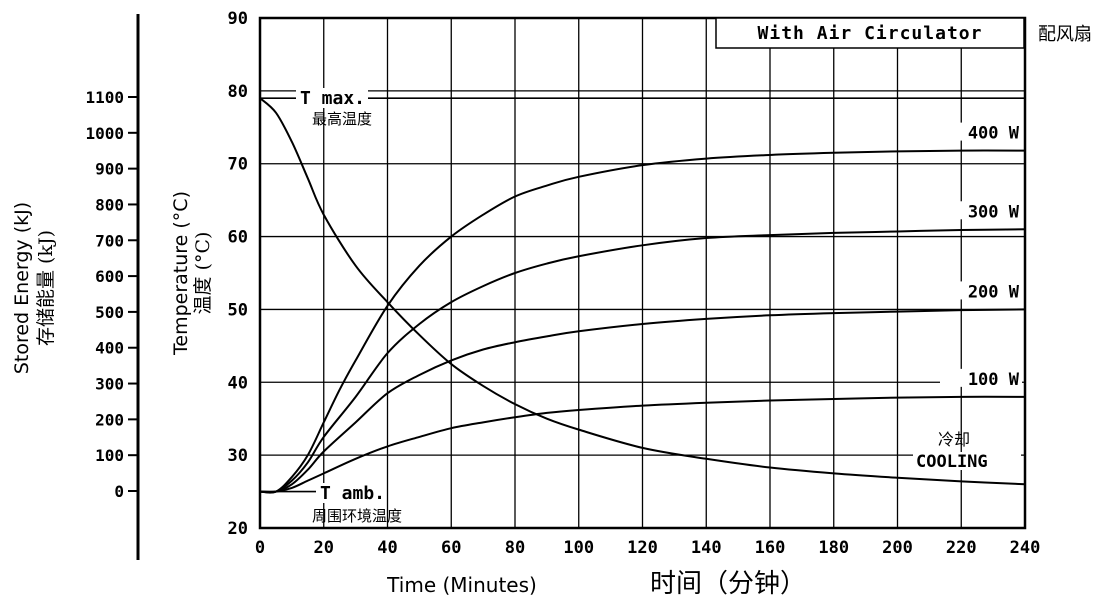  I want to click on series-label: 100 W, so click(994, 380).